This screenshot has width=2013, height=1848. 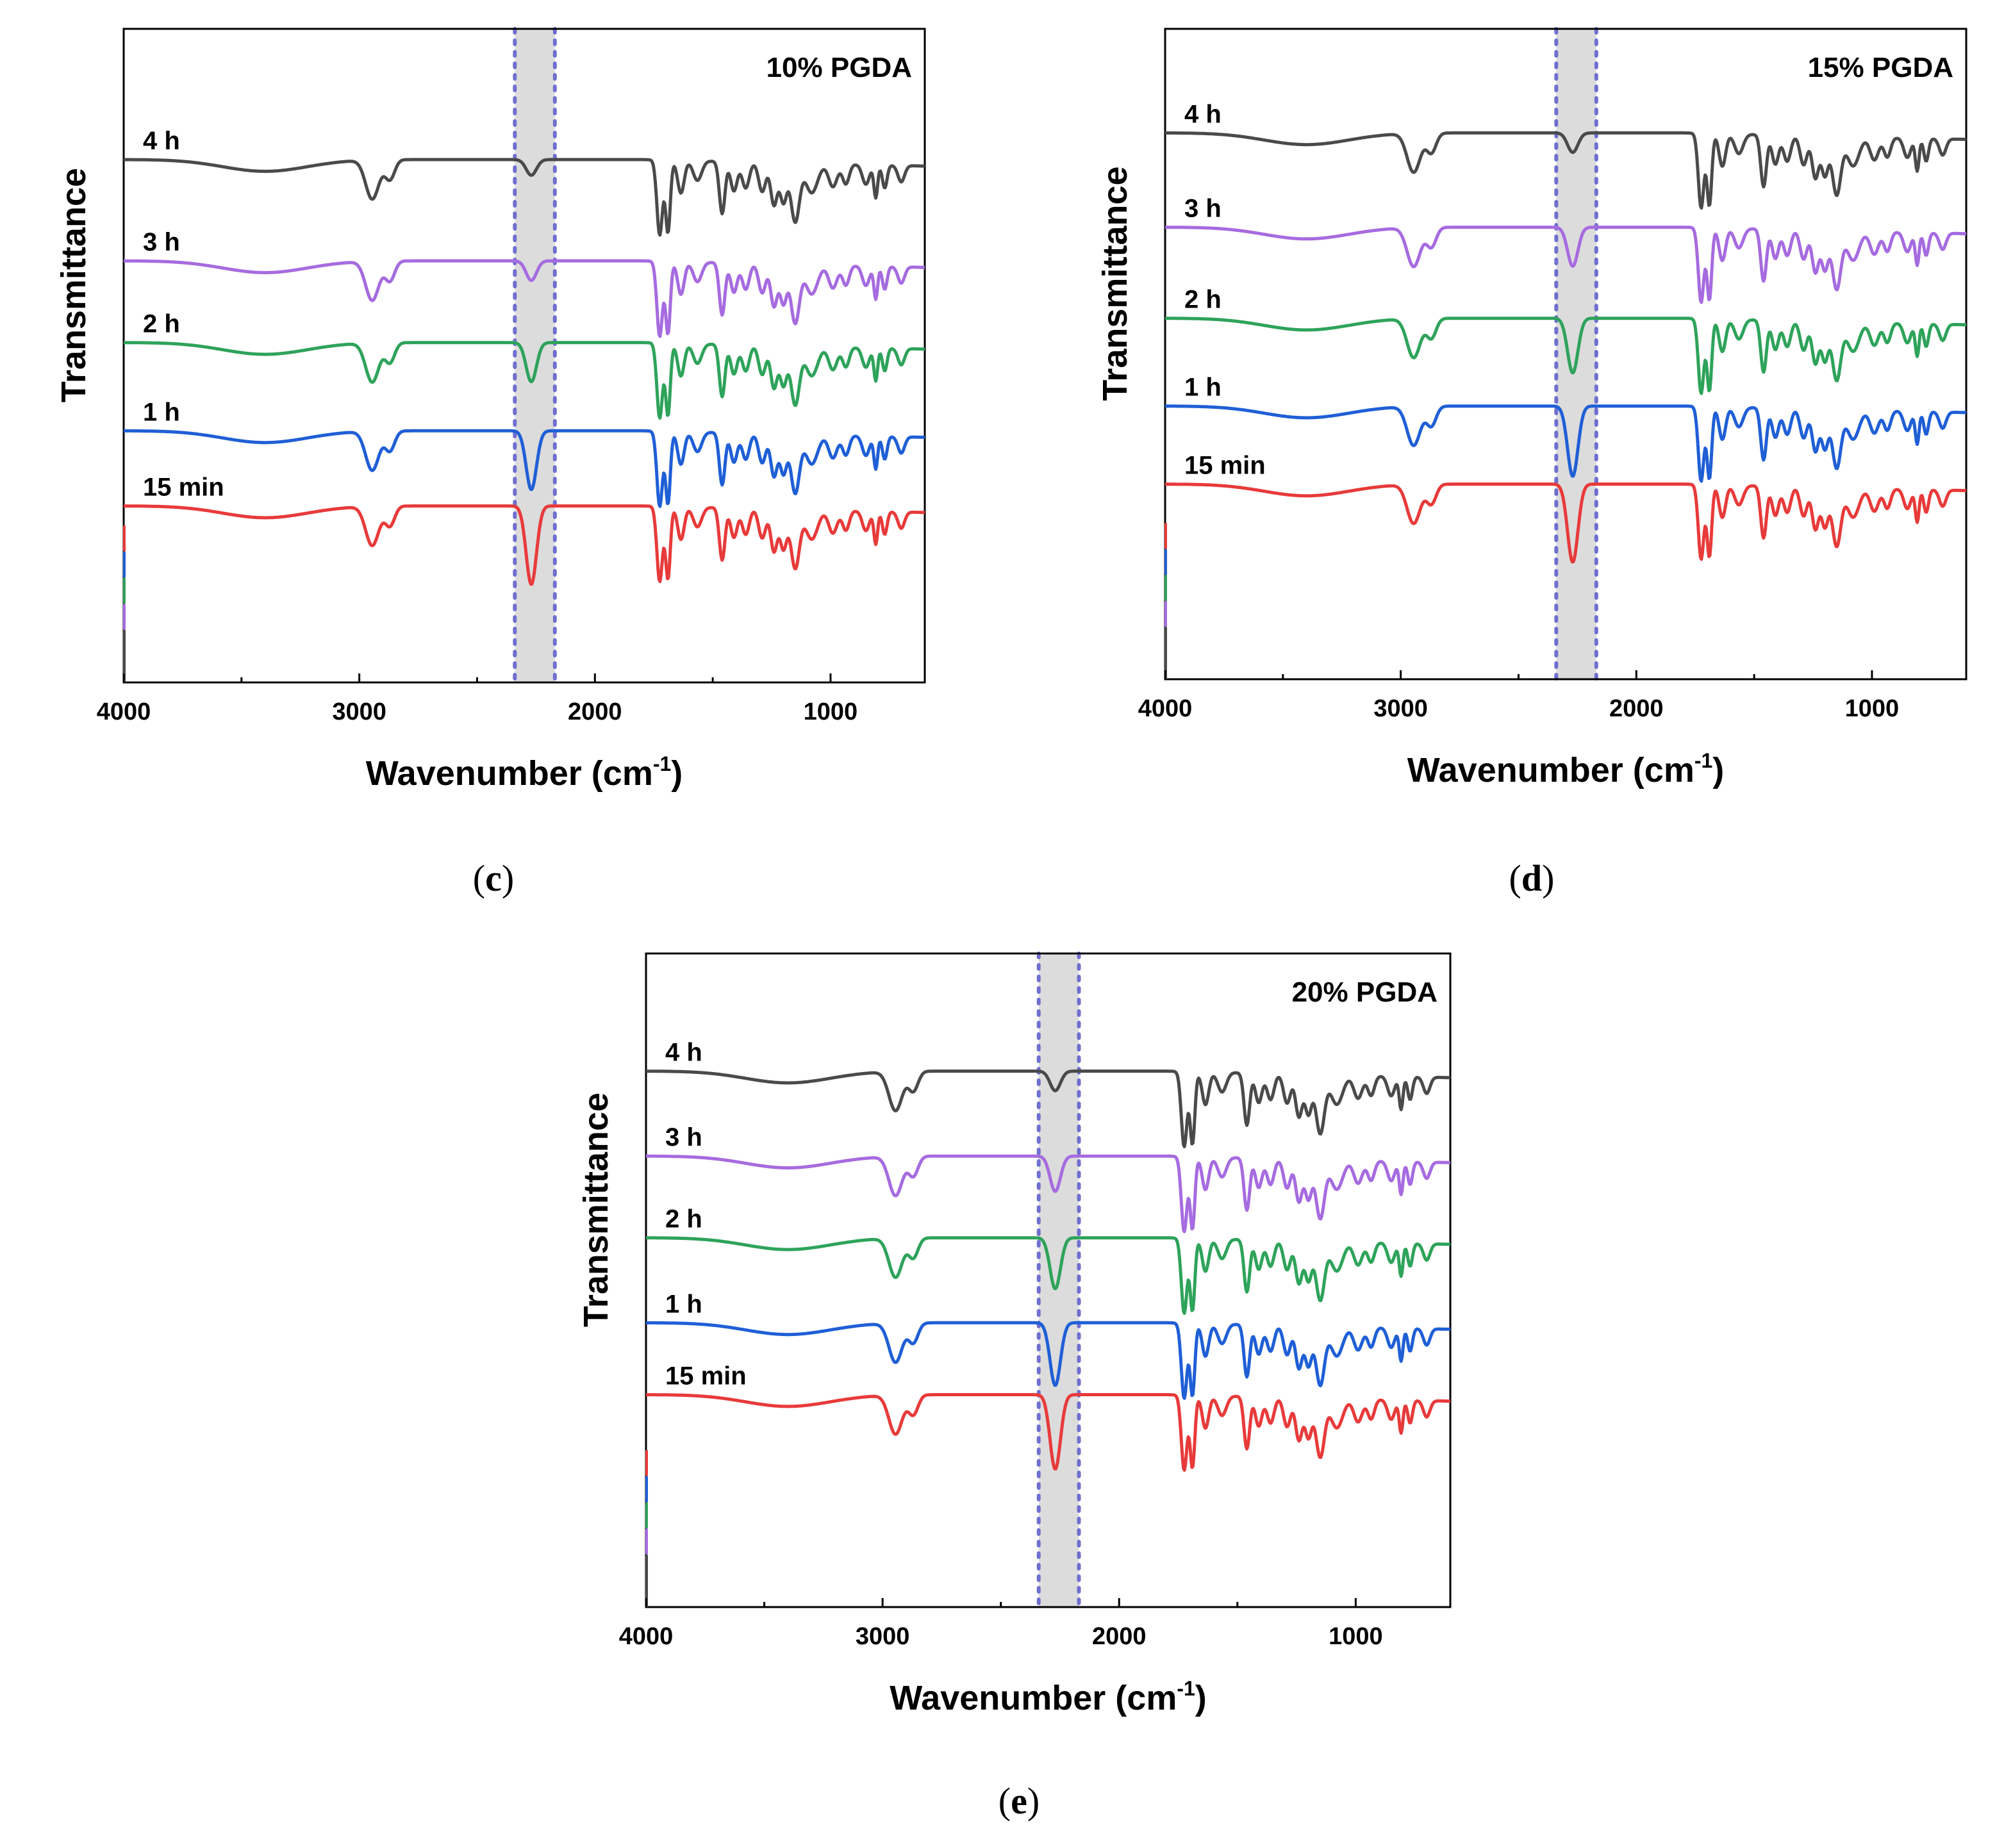 I want to click on panel-title: 10% PGDA, so click(x=839, y=67).